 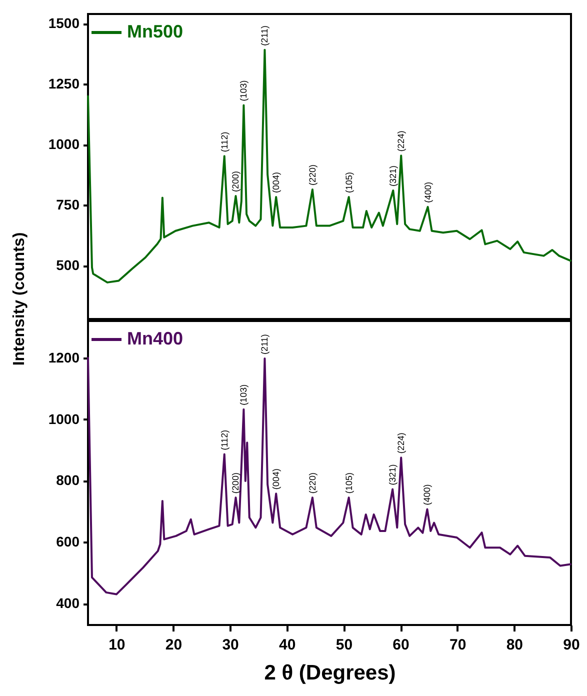 What do you see at coordinates (68, 603) in the screenshot?
I see `y-tick-label: 400` at bounding box center [68, 603].